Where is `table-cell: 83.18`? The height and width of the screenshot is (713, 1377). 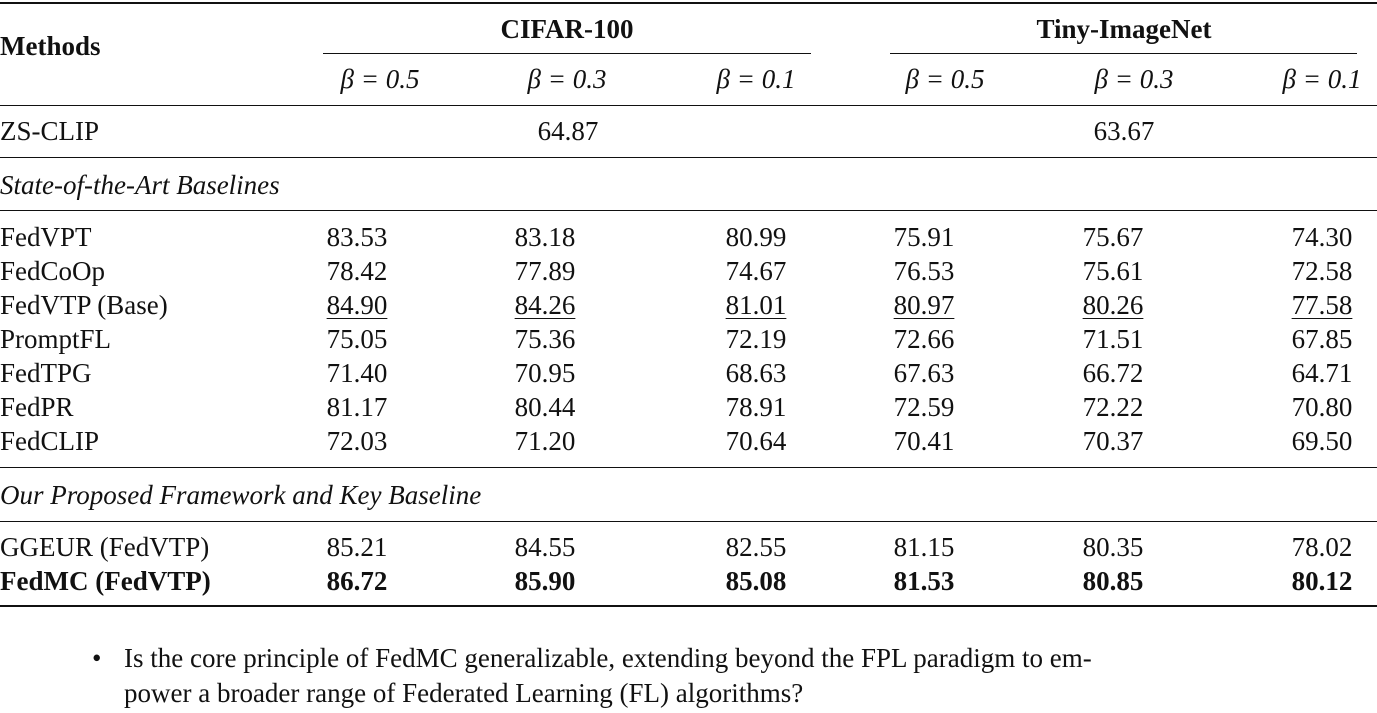
table-cell: 83.18 is located at coordinates (545, 237).